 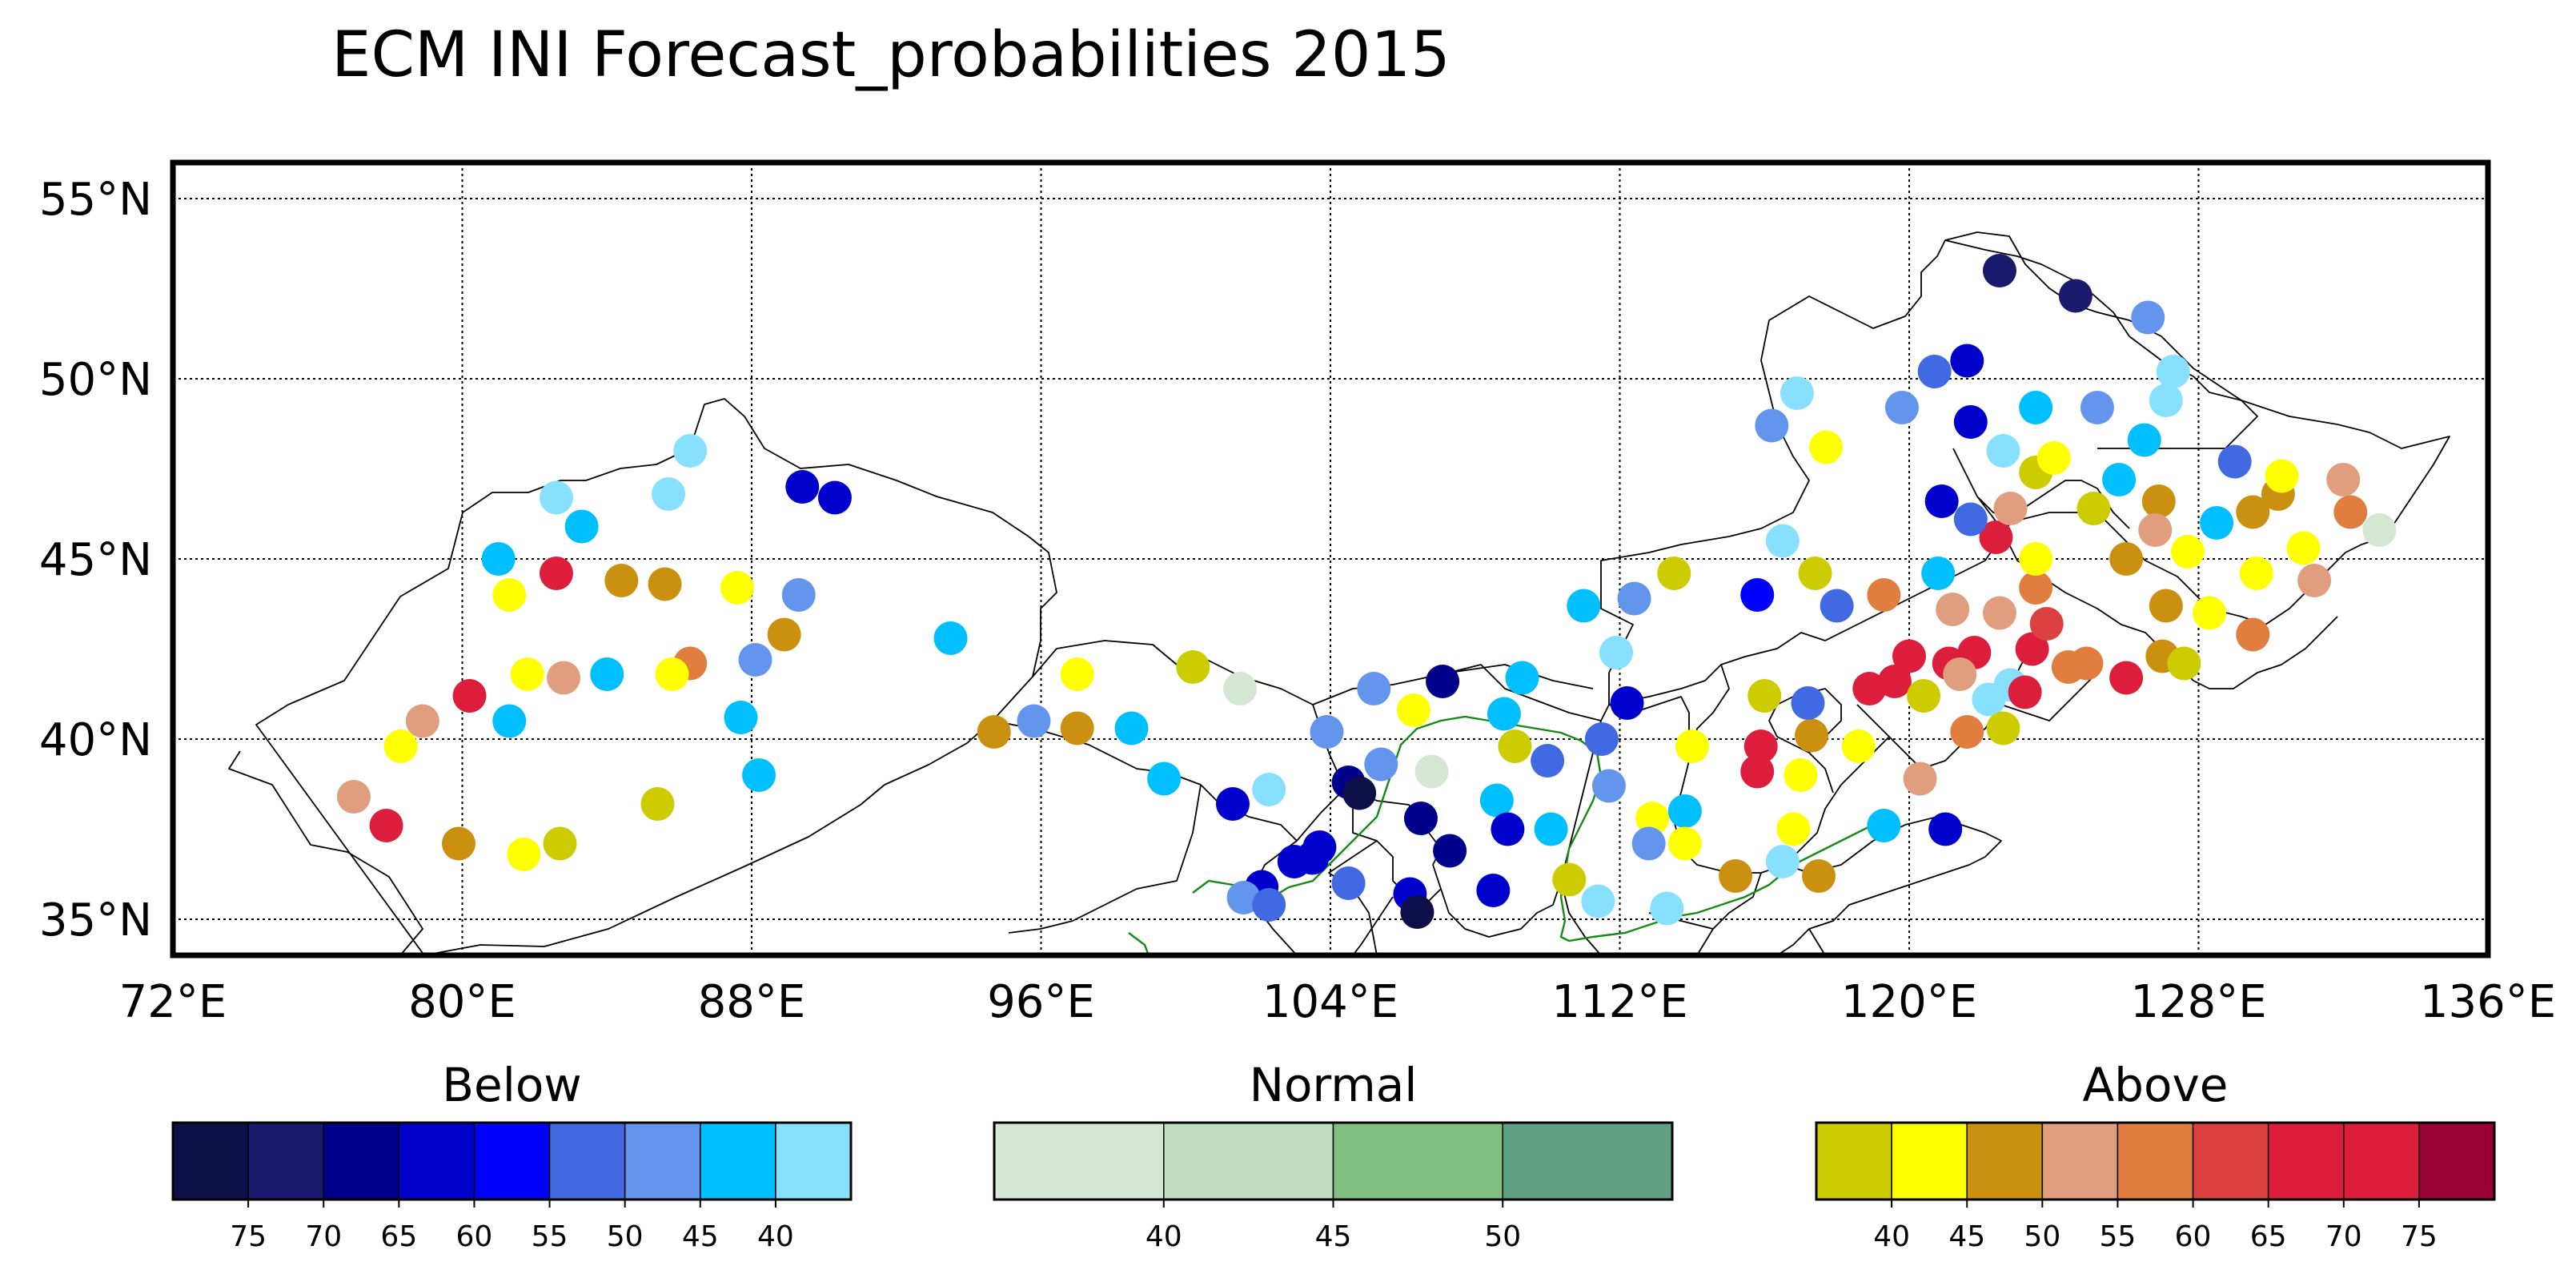 What do you see at coordinates (642, 676) in the screenshot?
I see `xinjiang-boundary` at bounding box center [642, 676].